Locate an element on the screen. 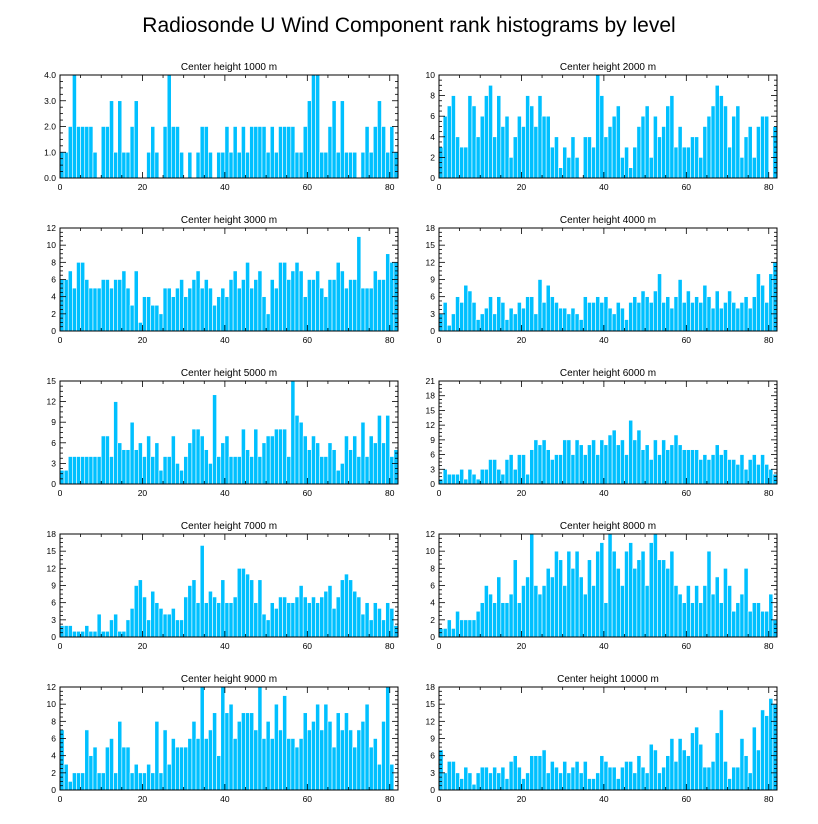  y-tick-label: 3 is located at coordinates (432, 773).